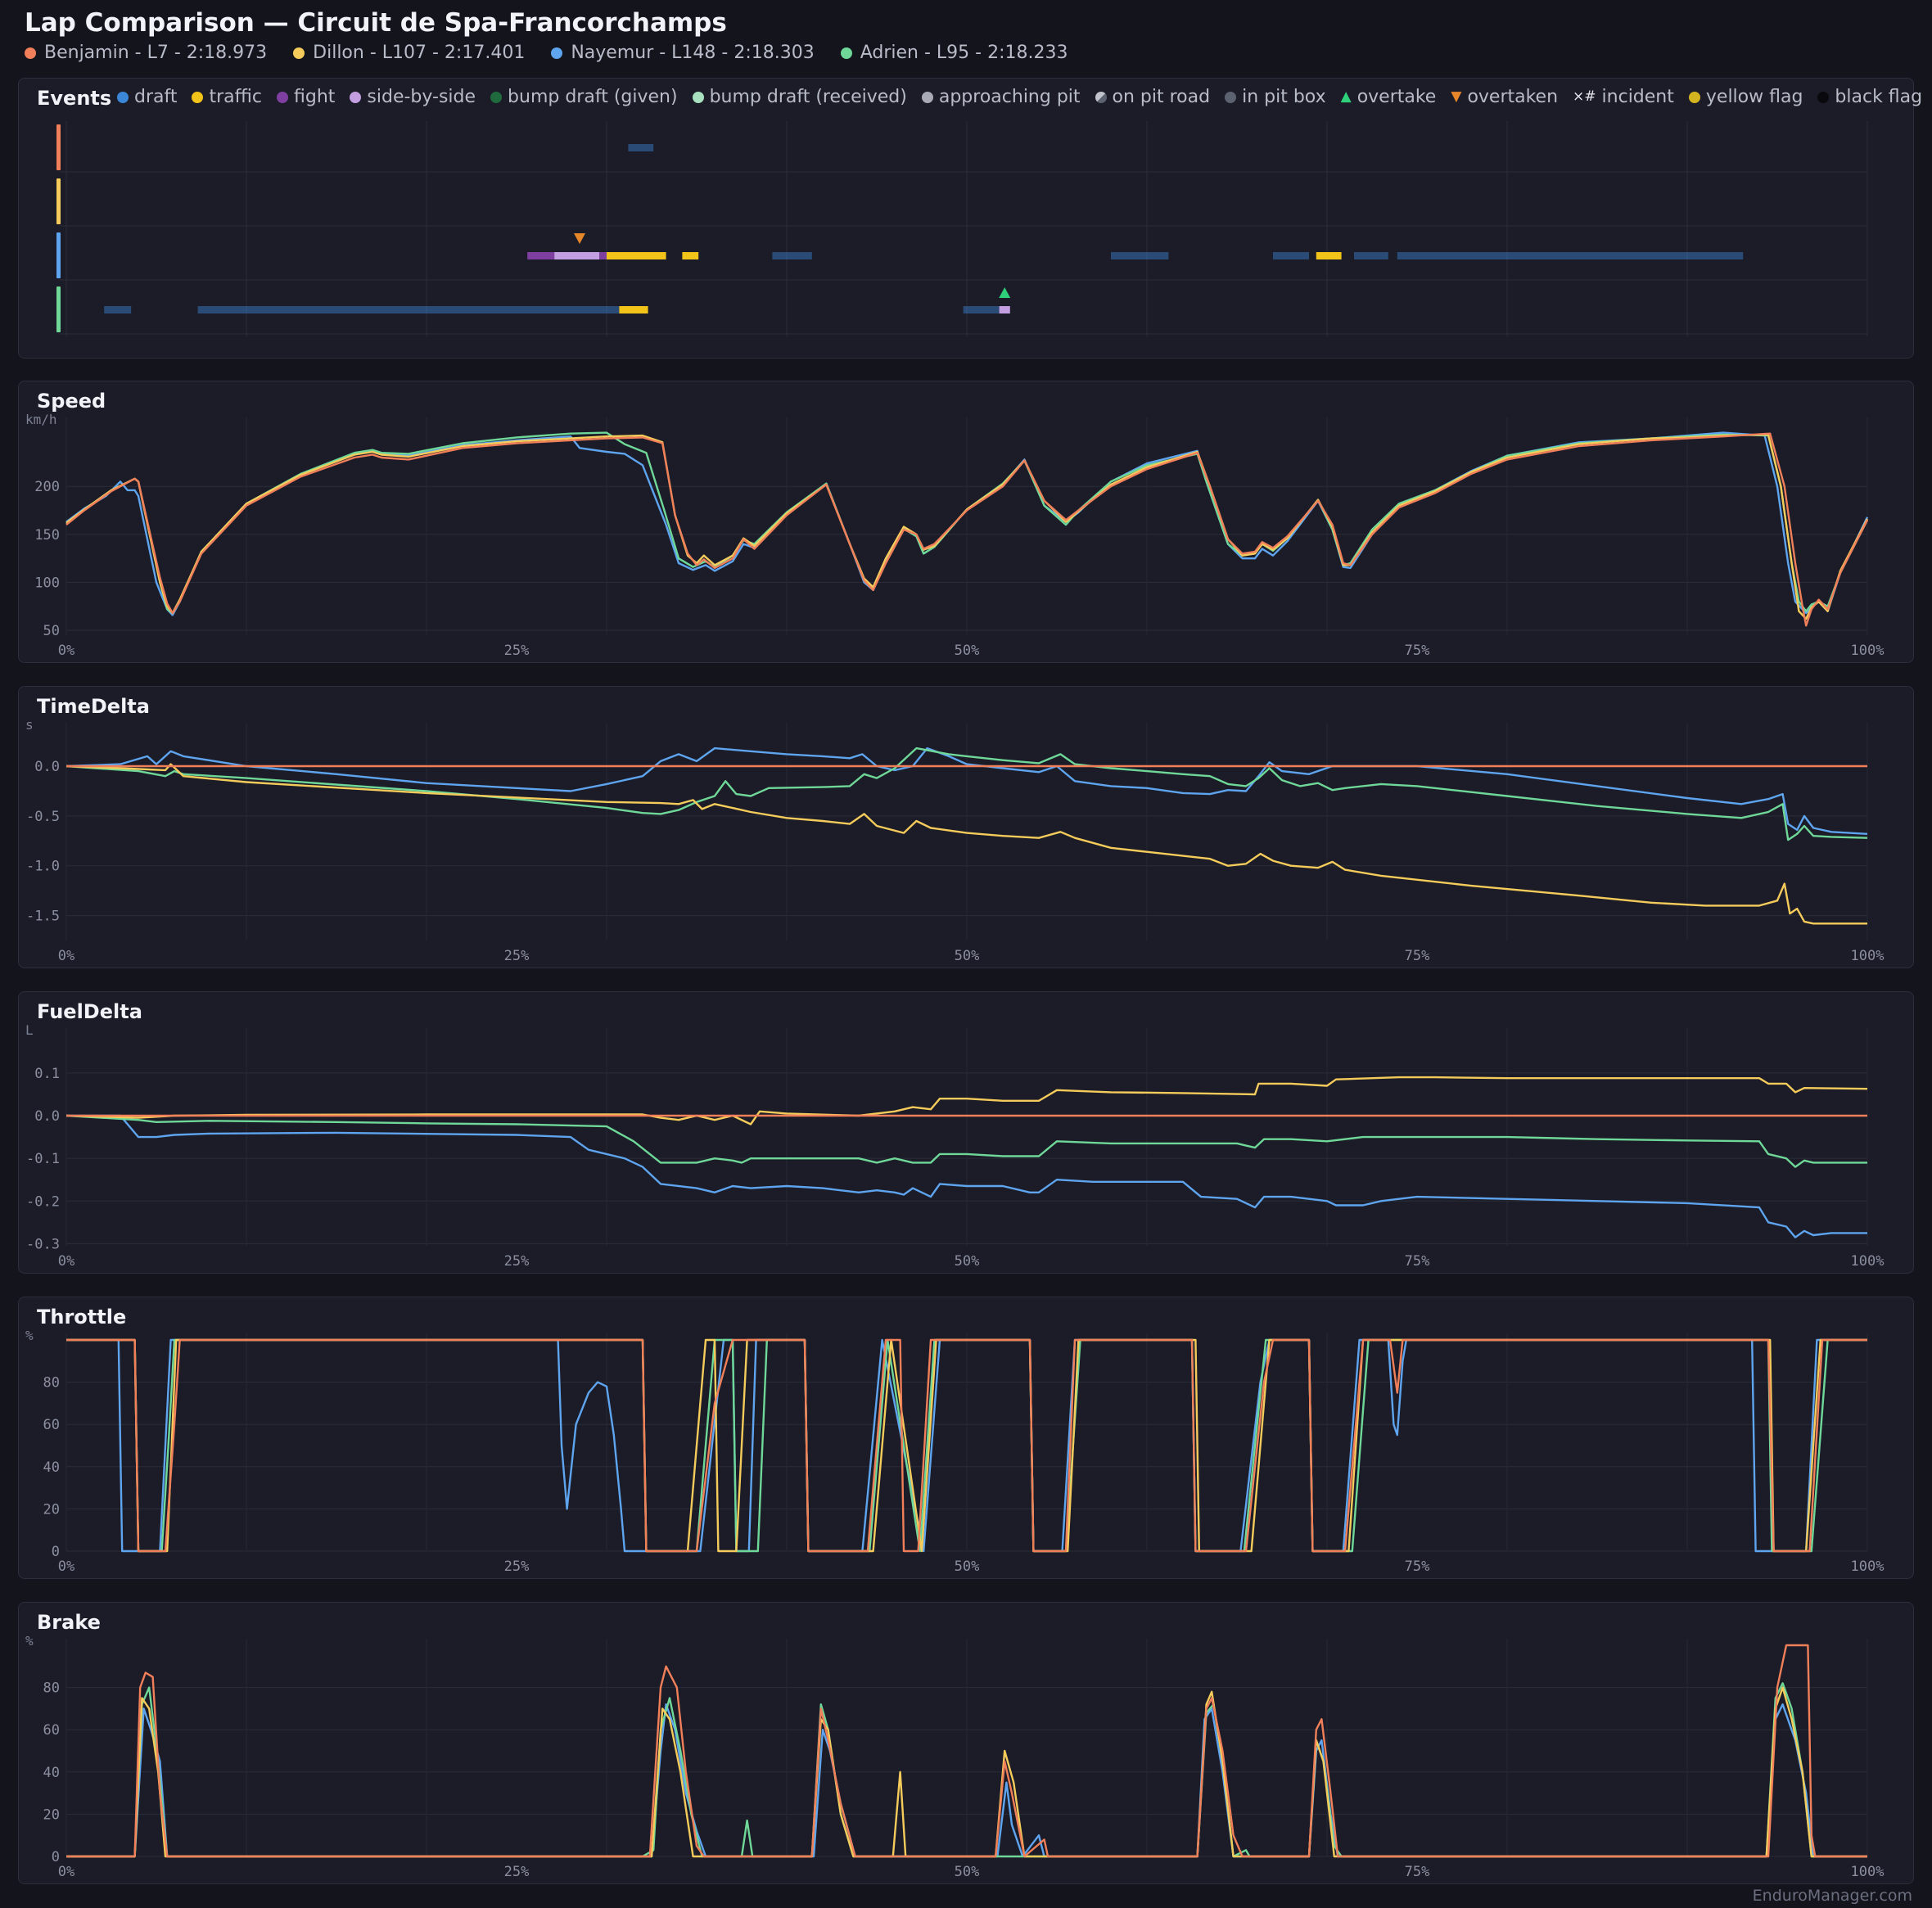 Image resolution: width=1932 pixels, height=1908 pixels. I want to click on driver-legend-item: Benjamin - L7 - 2:18.973, so click(146, 53).